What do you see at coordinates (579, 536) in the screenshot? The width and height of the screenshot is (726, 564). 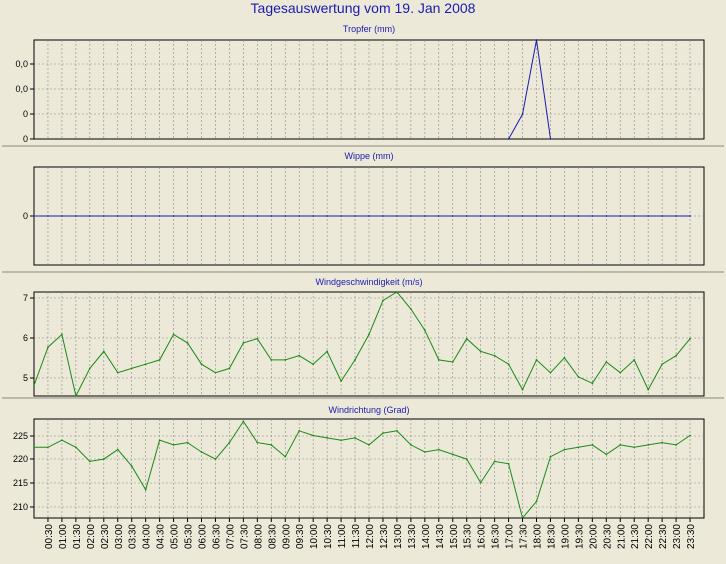 I see `x-tick-label: 19:30` at bounding box center [579, 536].